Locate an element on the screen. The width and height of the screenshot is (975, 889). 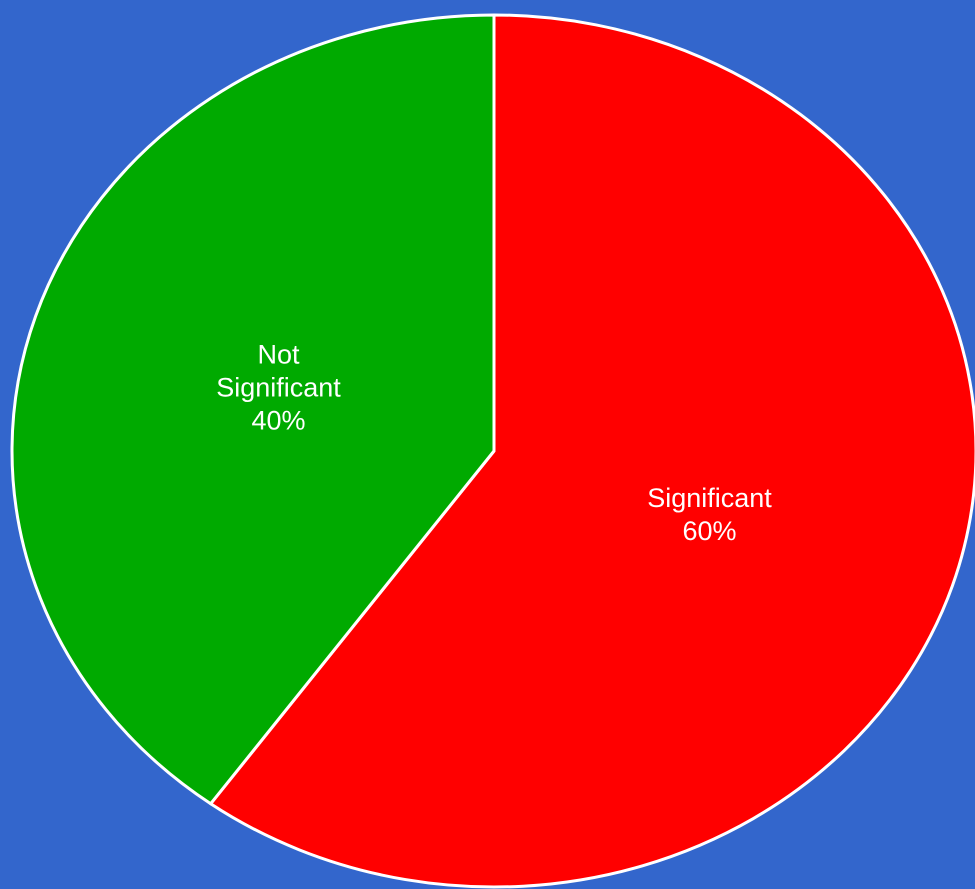
pie-labels: Significant 60%Not Significant 40% is located at coordinates (494, 443).